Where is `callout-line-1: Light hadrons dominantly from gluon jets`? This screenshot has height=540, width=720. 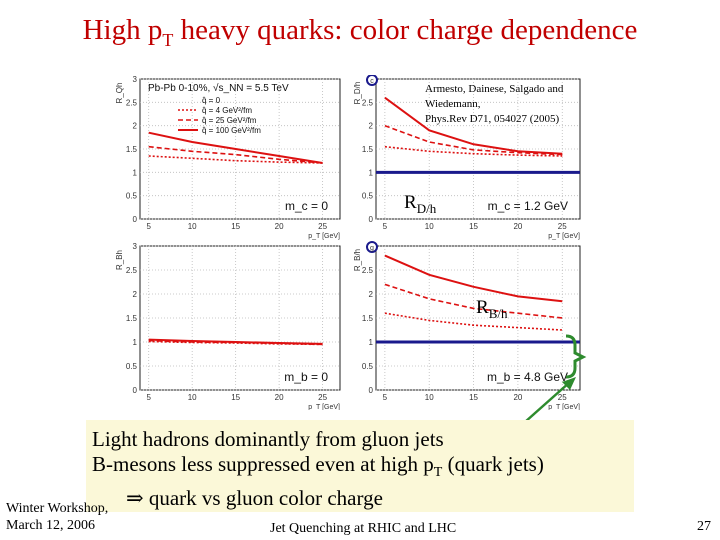 callout-line-1: Light hadrons dominantly from gluon jets is located at coordinates (268, 439).